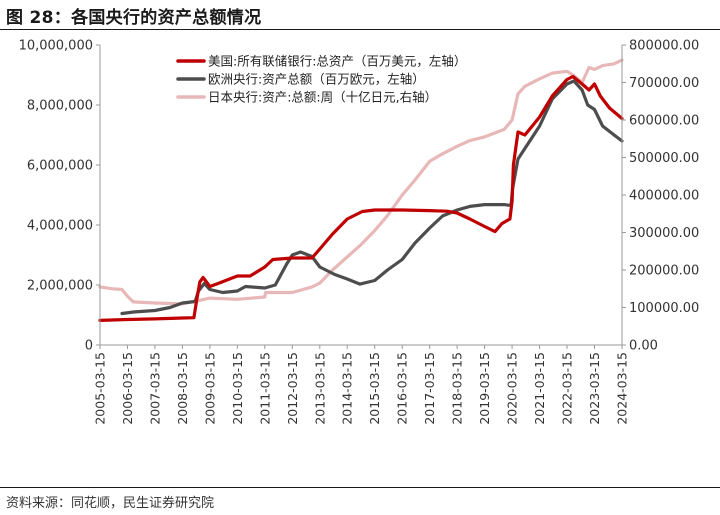 This screenshot has width=720, height=515. Describe the element at coordinates (127, 388) in the screenshot. I see `x-tick-label: 2006-03-15` at that location.